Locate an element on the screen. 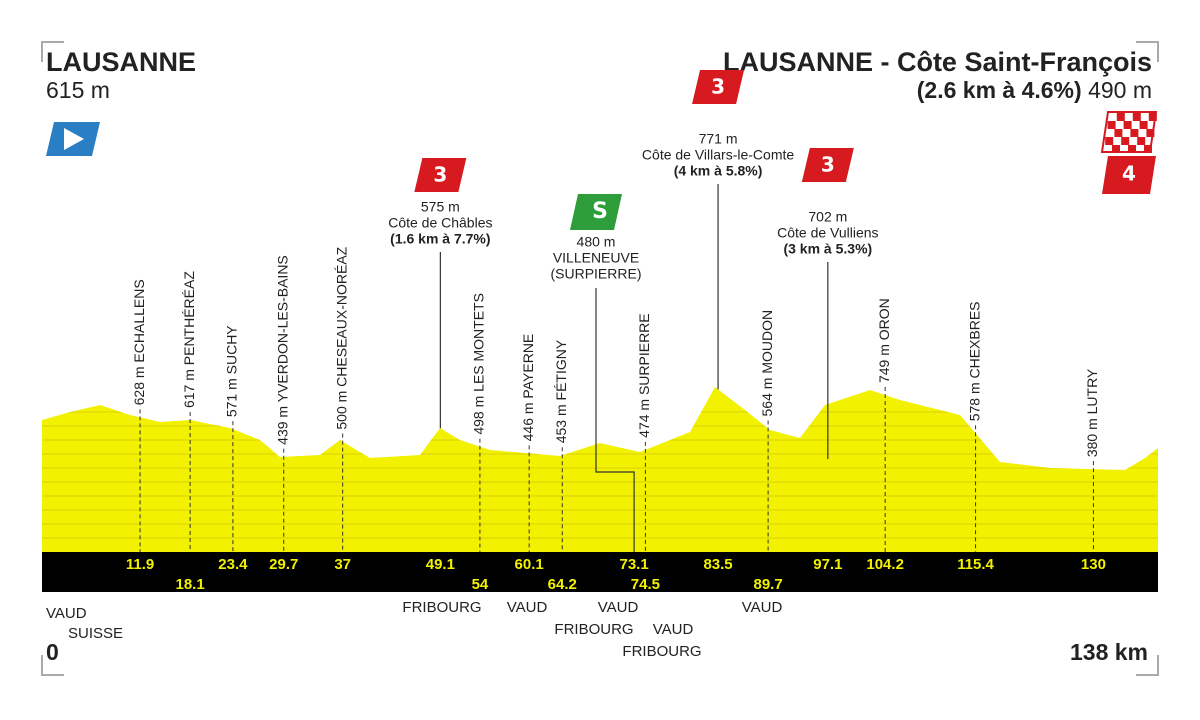 The width and height of the screenshot is (1200, 720). finish-detail: (2.6 km à 4.6%) is located at coordinates (999, 90).